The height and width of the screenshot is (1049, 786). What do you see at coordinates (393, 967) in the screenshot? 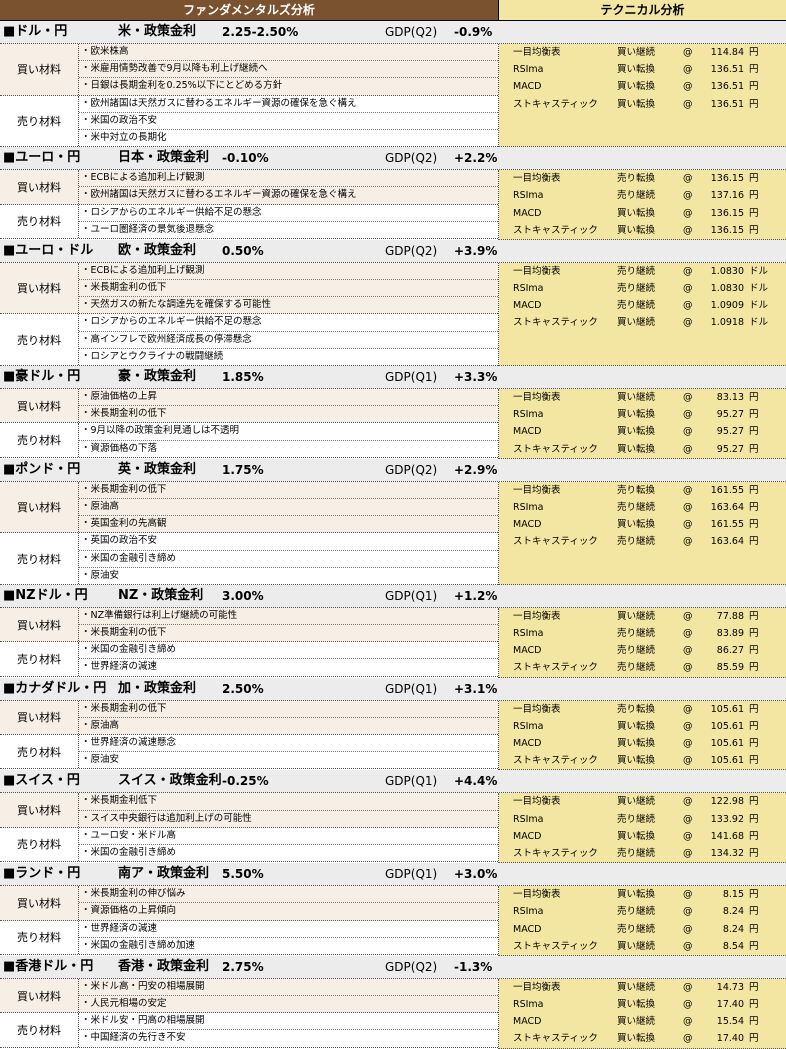
I see `section-header: ■香港ドル・円 香港・政策金利 2.75% GDP(Q2) -1.3%` at bounding box center [393, 967].